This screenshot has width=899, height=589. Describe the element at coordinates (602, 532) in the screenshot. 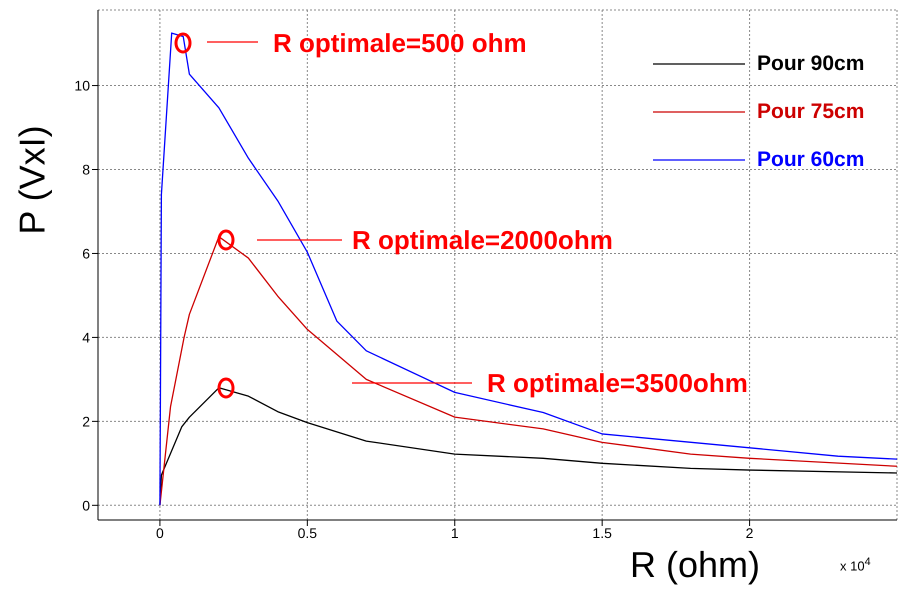

I see `x-tick-label: 1.5` at that location.